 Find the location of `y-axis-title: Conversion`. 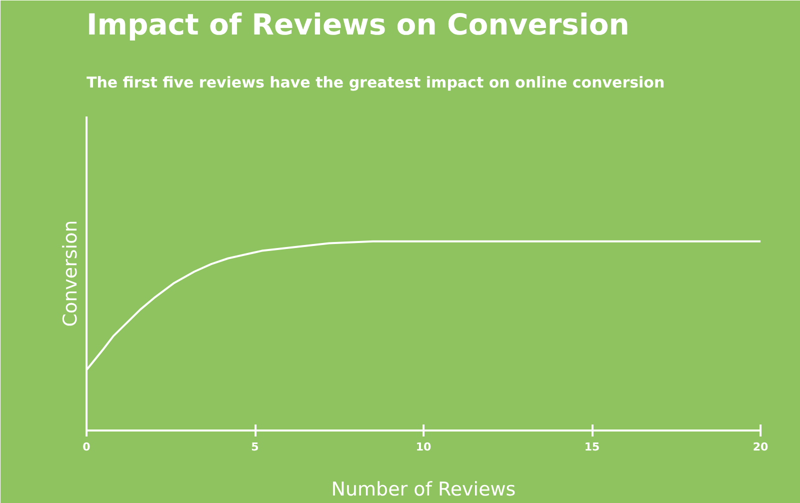

y-axis-title: Conversion is located at coordinates (71, 273).